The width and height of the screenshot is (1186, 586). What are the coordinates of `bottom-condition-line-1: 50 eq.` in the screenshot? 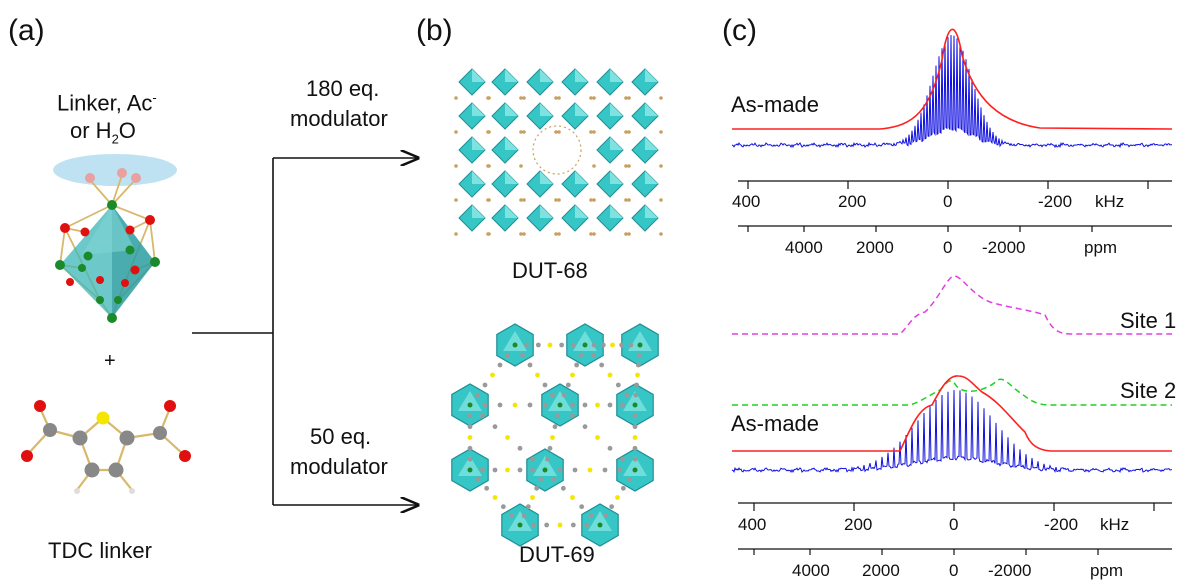 It's located at (341, 436).